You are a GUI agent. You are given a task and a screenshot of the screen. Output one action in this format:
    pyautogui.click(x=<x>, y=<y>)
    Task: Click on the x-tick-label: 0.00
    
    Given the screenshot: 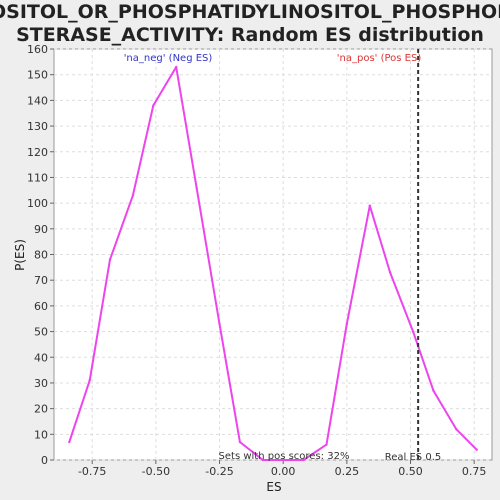 What is the action you would take?
    pyautogui.click(x=283, y=471)
    